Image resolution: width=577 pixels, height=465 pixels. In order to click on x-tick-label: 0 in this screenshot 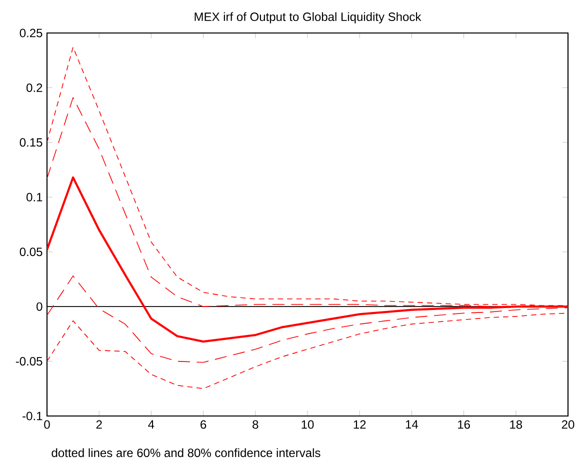, I will do `click(47, 424)`.